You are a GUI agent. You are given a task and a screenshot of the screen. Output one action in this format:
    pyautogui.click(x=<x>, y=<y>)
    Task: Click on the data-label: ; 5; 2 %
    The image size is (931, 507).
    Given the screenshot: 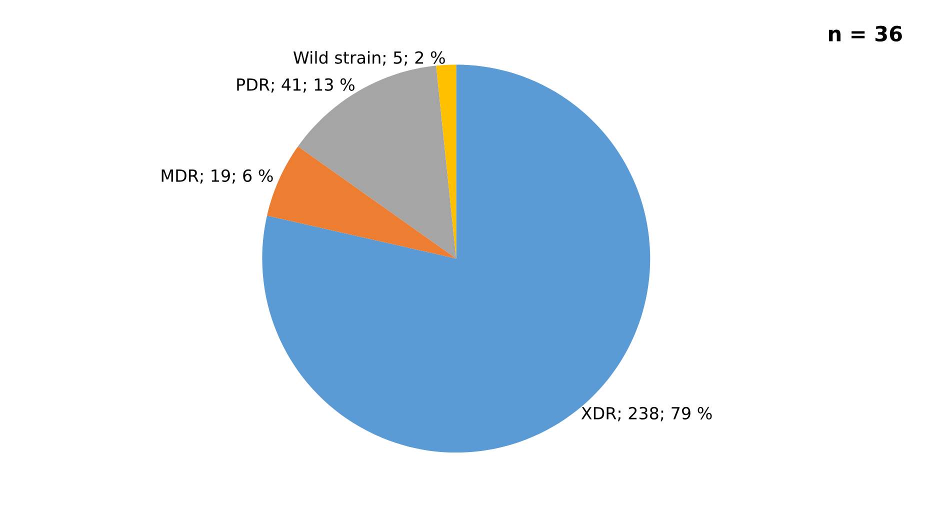 What is the action you would take?
    pyautogui.click(x=413, y=58)
    